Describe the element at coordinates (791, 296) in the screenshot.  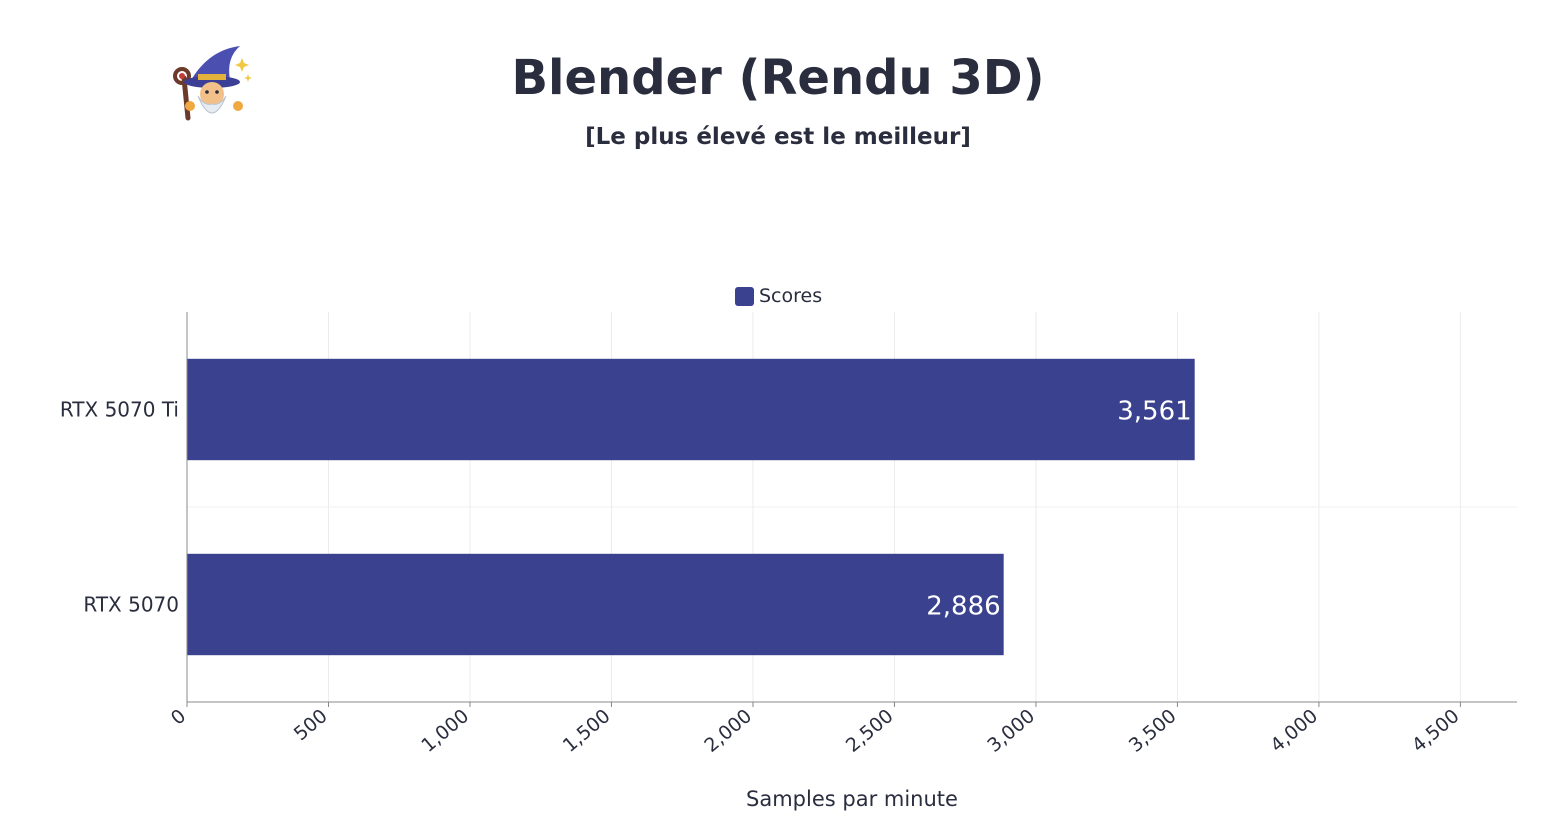
I see `legend-label: Scores` at that location.